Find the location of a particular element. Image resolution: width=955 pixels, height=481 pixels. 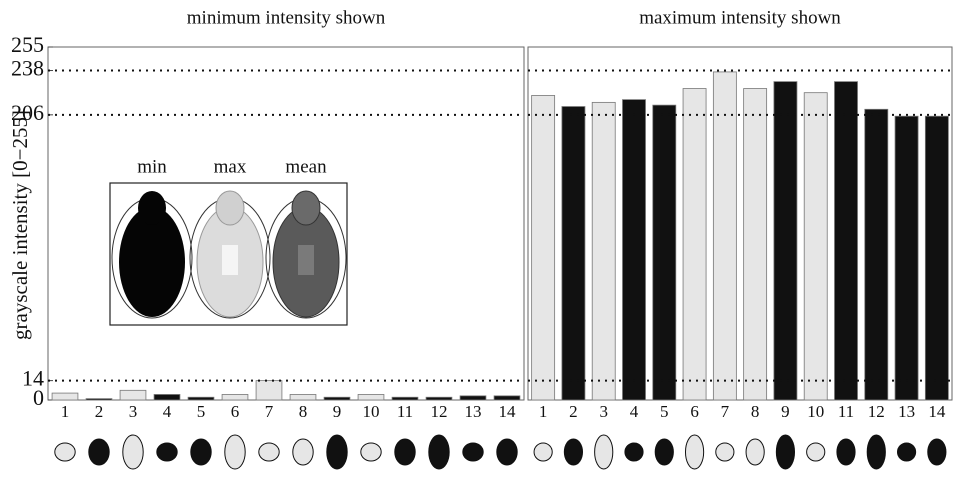

panel-title: minimum intensity shown is located at coordinates (286, 17).